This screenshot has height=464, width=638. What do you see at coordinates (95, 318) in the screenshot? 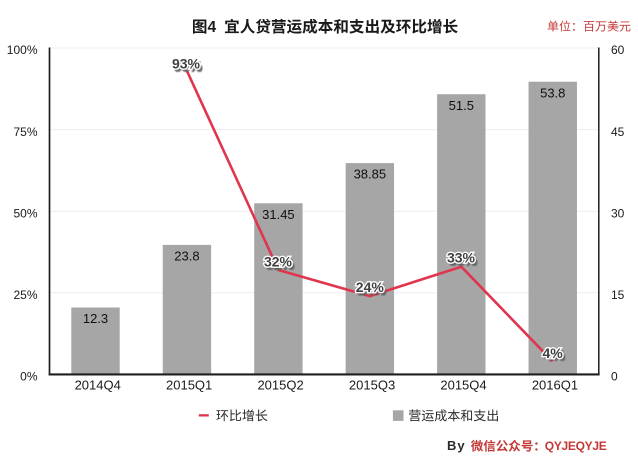
I see `svg-text: 12.3` at bounding box center [95, 318].